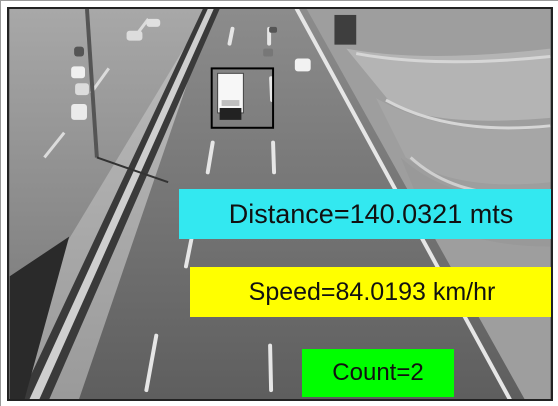 The image size is (558, 406). I want to click on opposite-cars, so click(116, 69).